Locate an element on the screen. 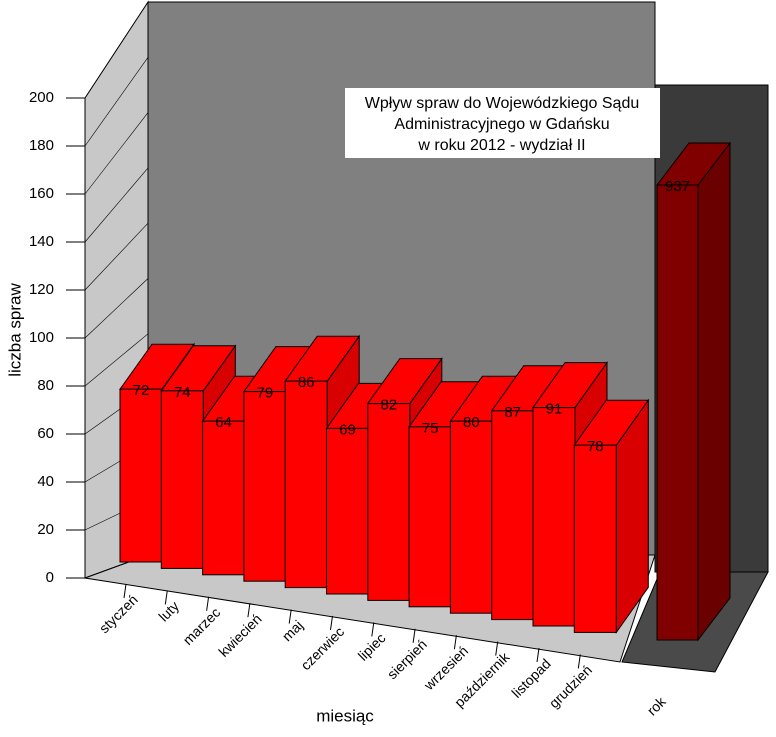 This screenshot has width=776, height=737. x-tick-label: lipiec is located at coordinates (372, 647).